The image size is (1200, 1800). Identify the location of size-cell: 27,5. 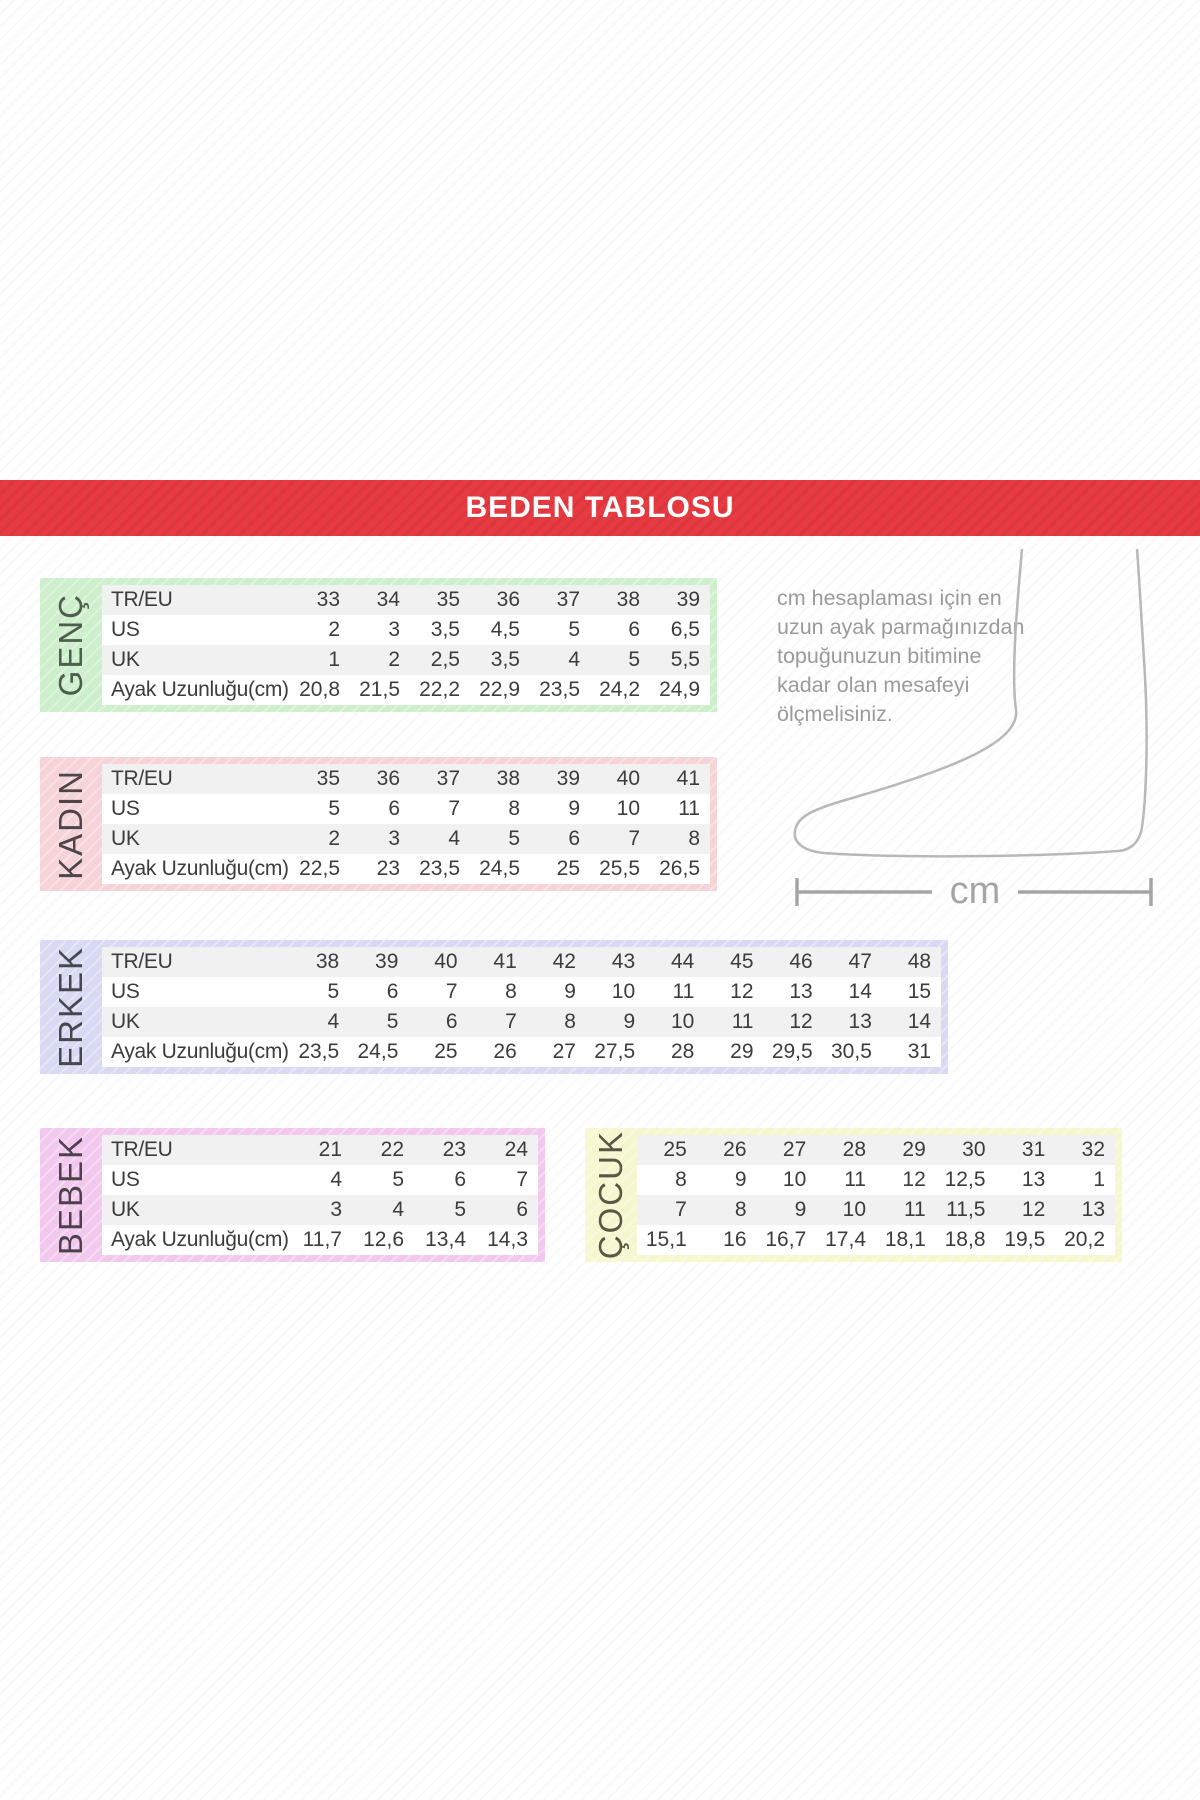
(615, 1051).